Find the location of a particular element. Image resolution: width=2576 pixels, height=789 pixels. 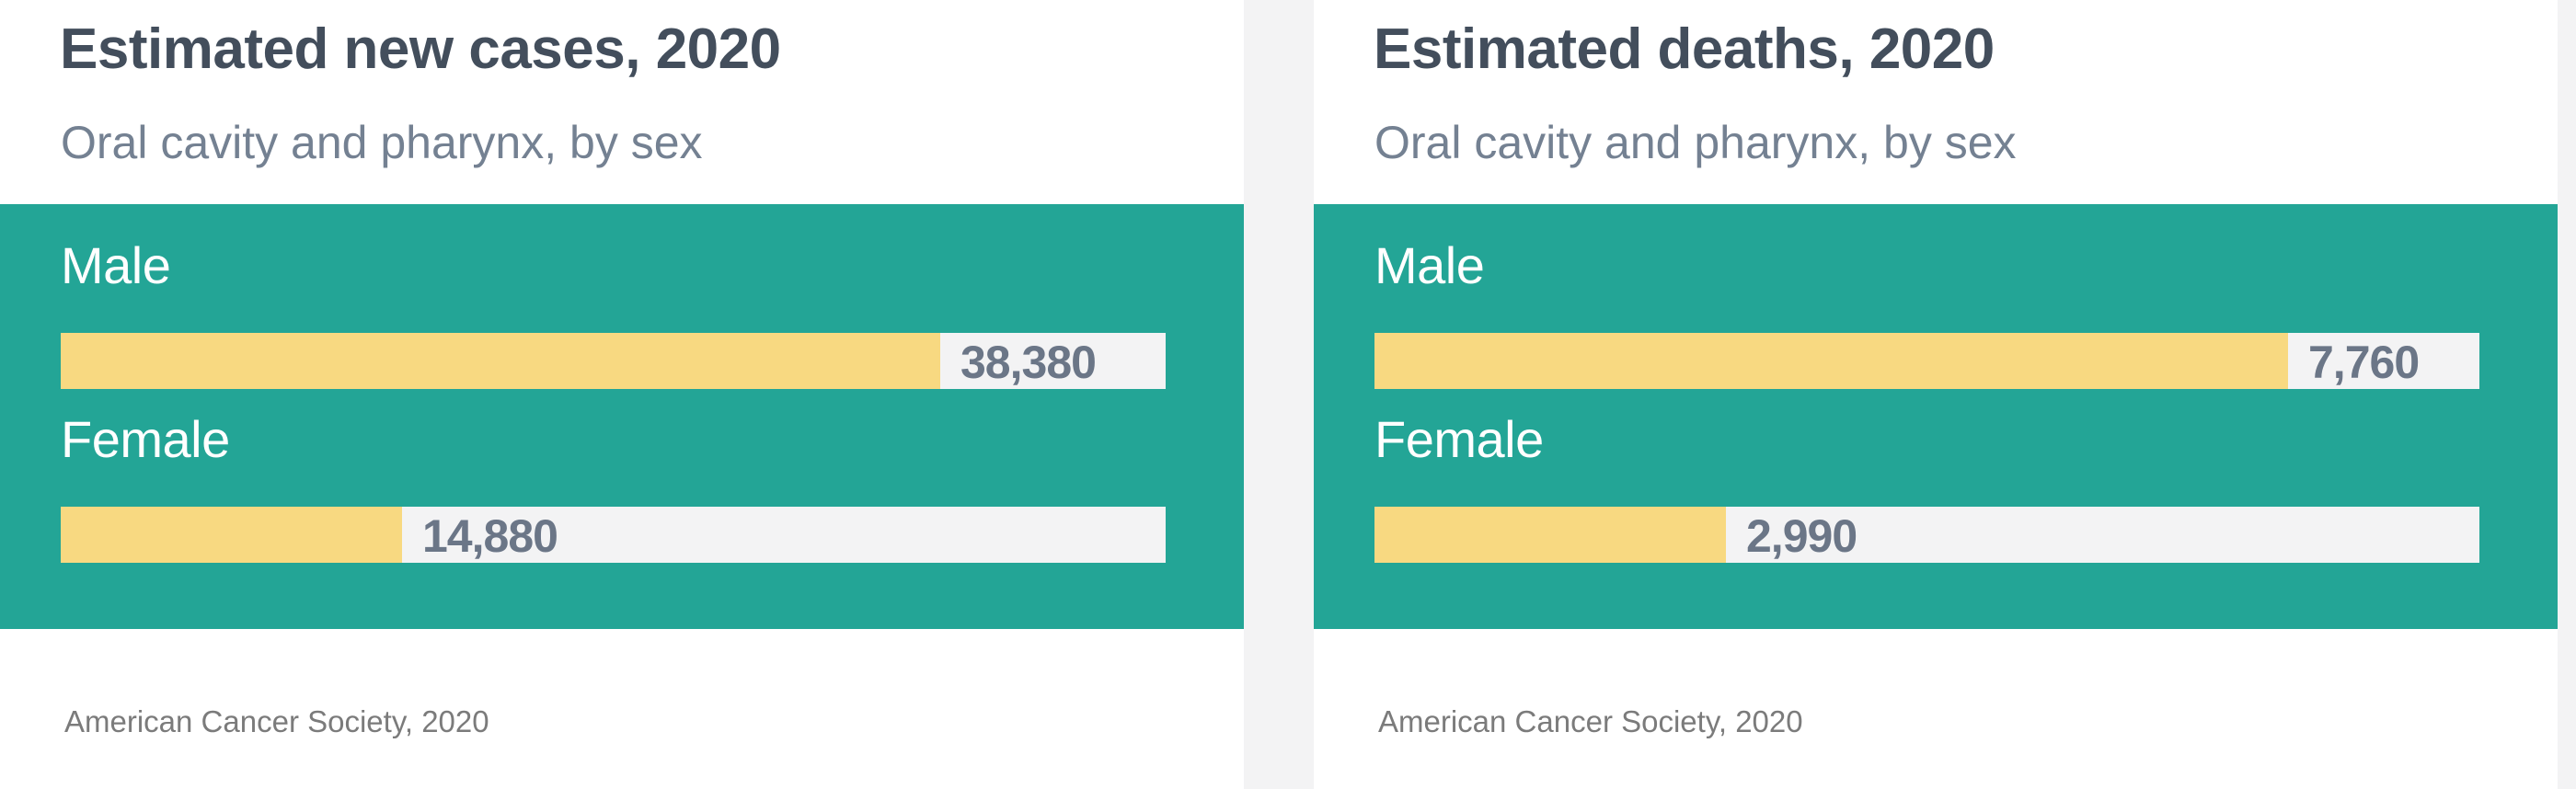

chart-title: Estimated deaths, 2020 is located at coordinates (1684, 49).